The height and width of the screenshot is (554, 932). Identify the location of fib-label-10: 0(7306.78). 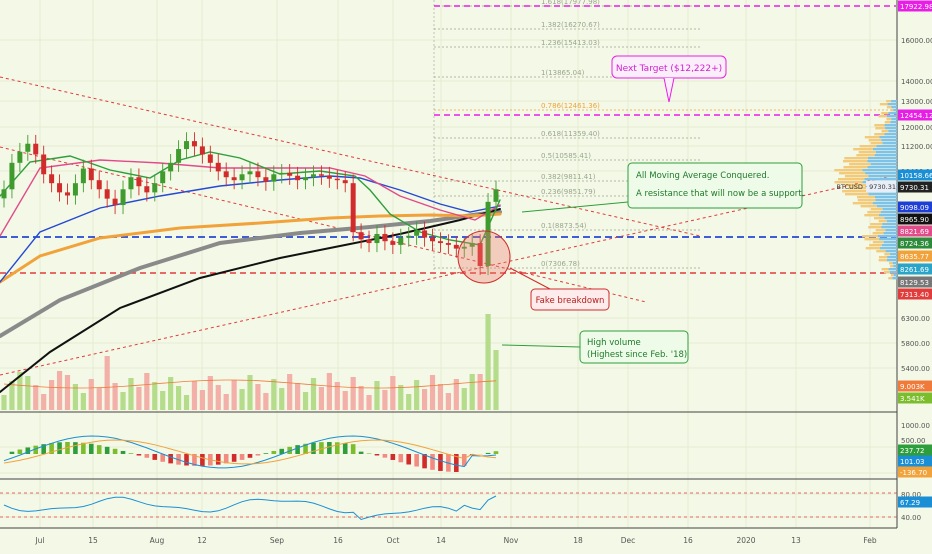
(560, 264).